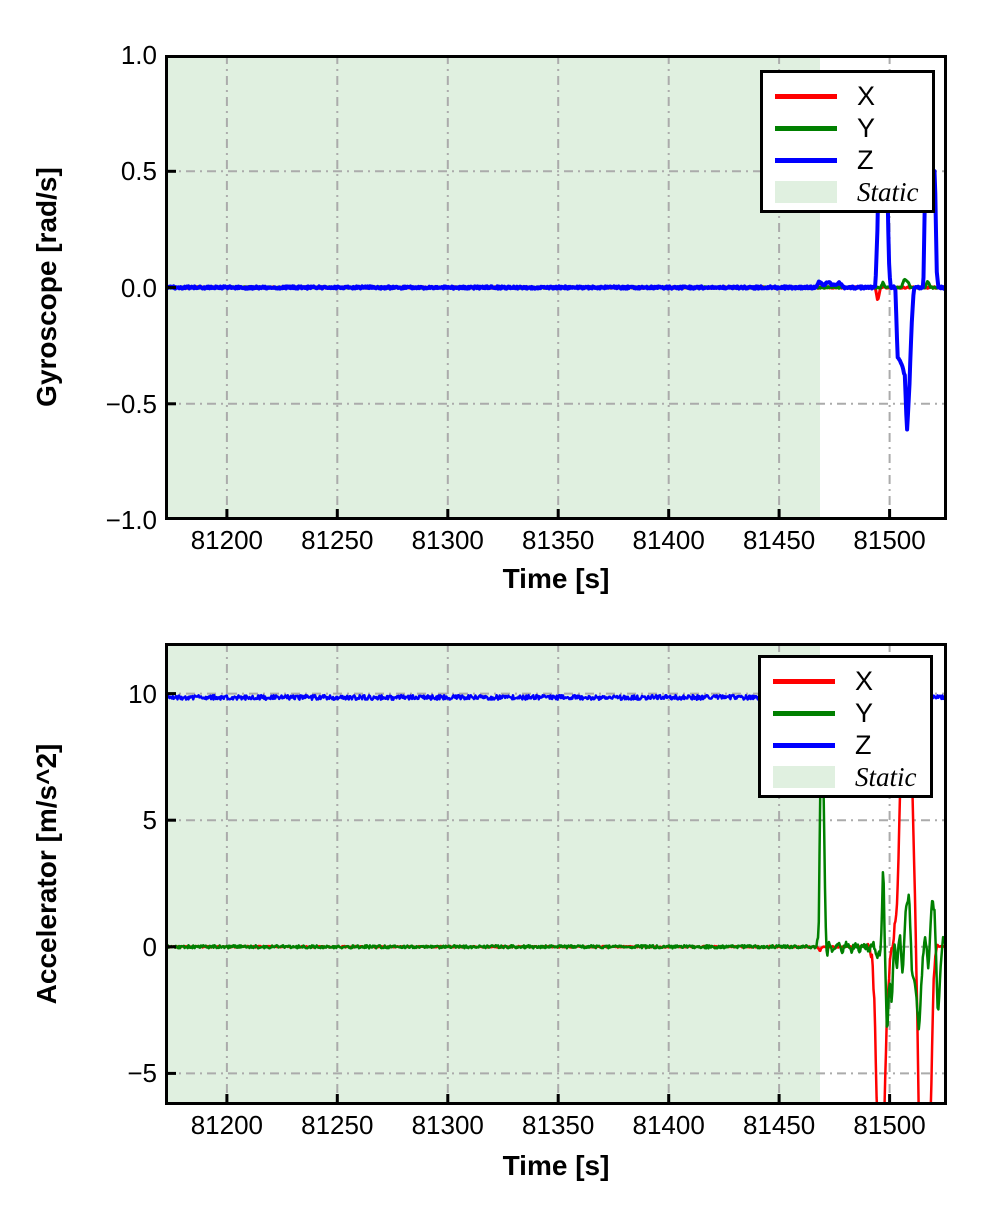  Describe the element at coordinates (46, 287) in the screenshot. I see `gyroscope-y-axis-label: Gyroscope [rad/s]` at that location.